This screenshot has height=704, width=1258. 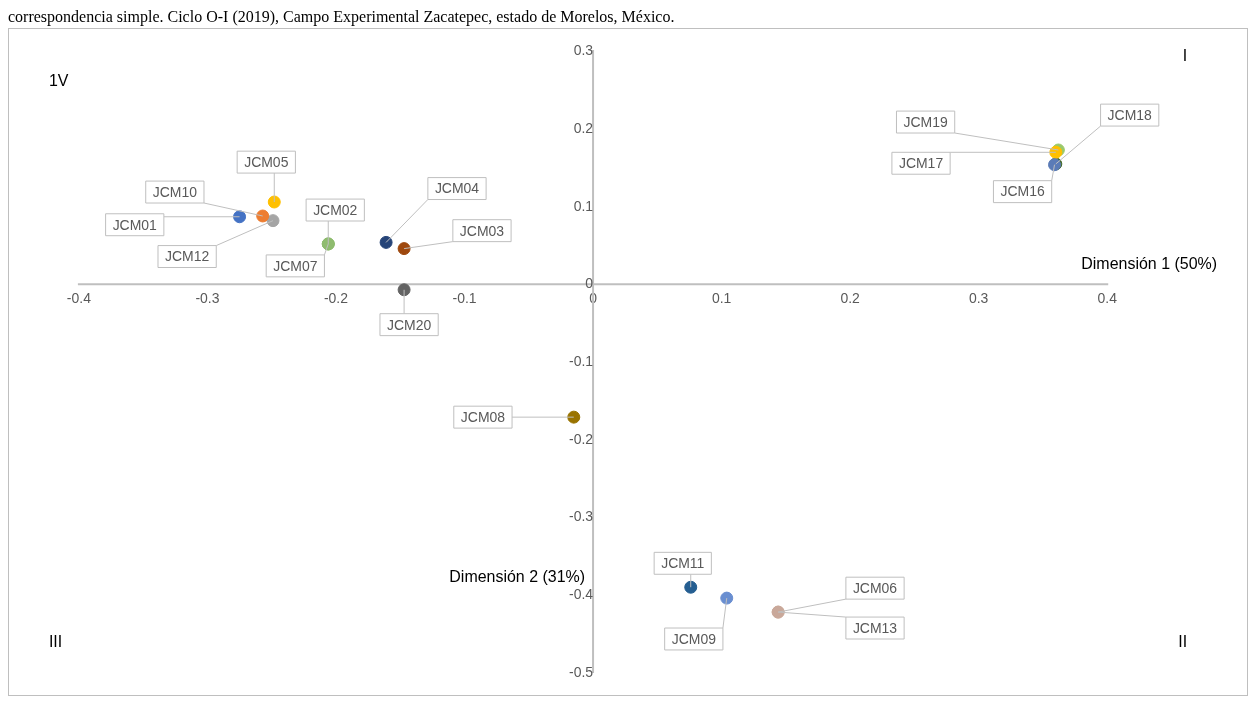 What do you see at coordinates (55, 642) in the screenshot?
I see `text: III` at bounding box center [55, 642].